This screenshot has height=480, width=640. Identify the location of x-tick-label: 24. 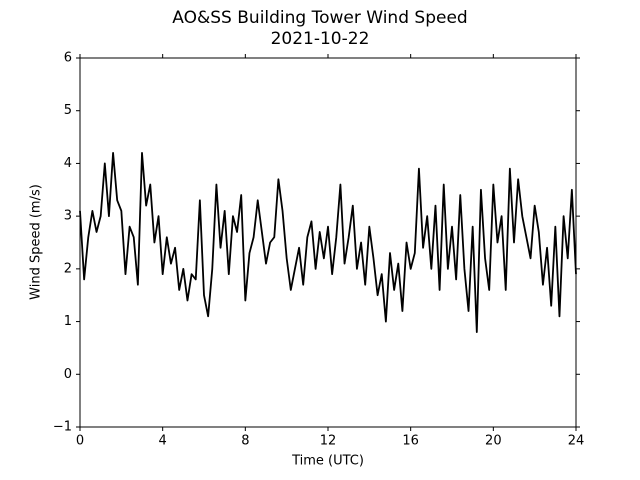
(576, 441).